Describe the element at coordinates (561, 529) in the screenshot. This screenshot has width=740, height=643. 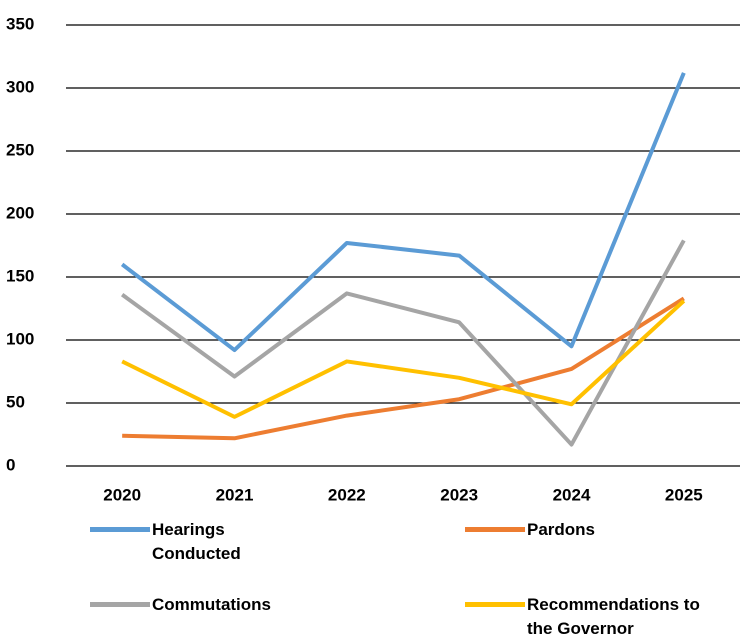
I see `legend-label: Pardons` at that location.